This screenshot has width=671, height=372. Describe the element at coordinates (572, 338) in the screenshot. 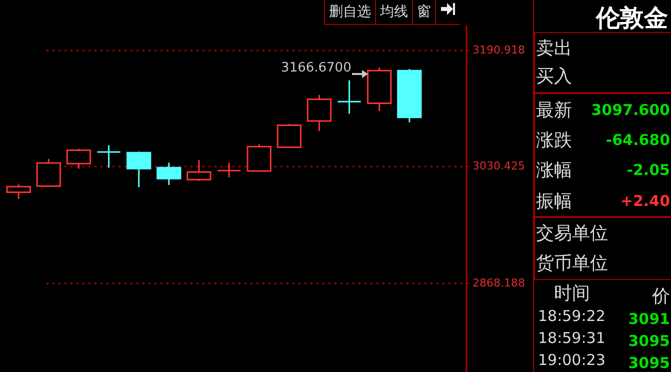

I see `text: 18:59:31` at that location.